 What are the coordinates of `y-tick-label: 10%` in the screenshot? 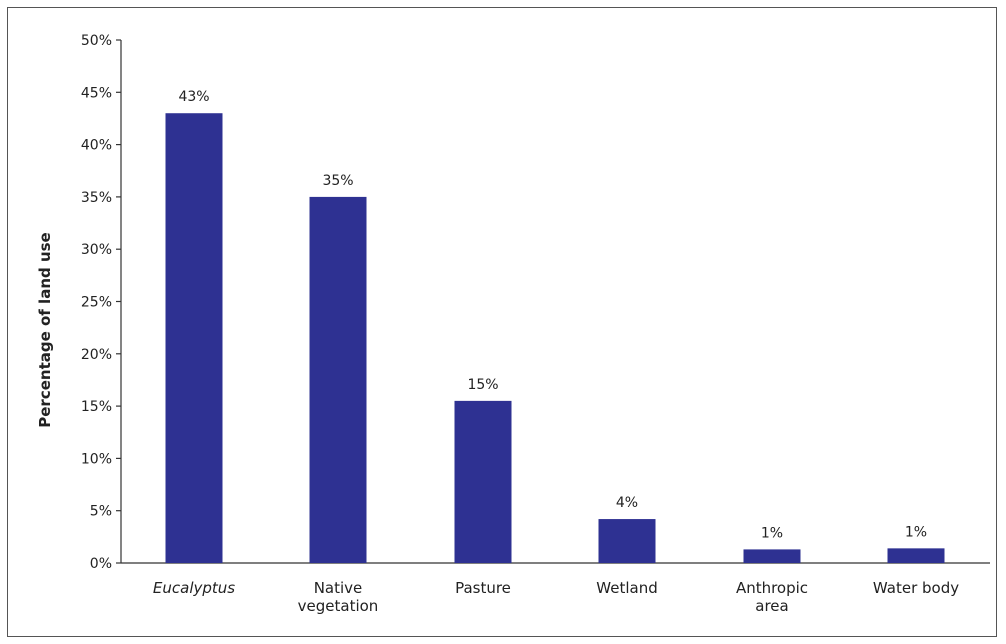 It's located at (96, 459).